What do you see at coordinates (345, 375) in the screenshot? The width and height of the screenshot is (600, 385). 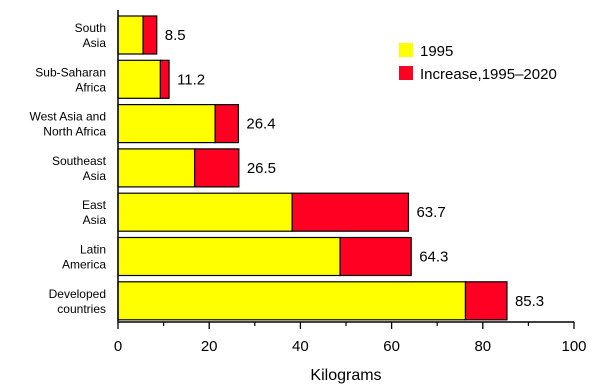 I see `x-axis-title: Kilograms` at bounding box center [345, 375].